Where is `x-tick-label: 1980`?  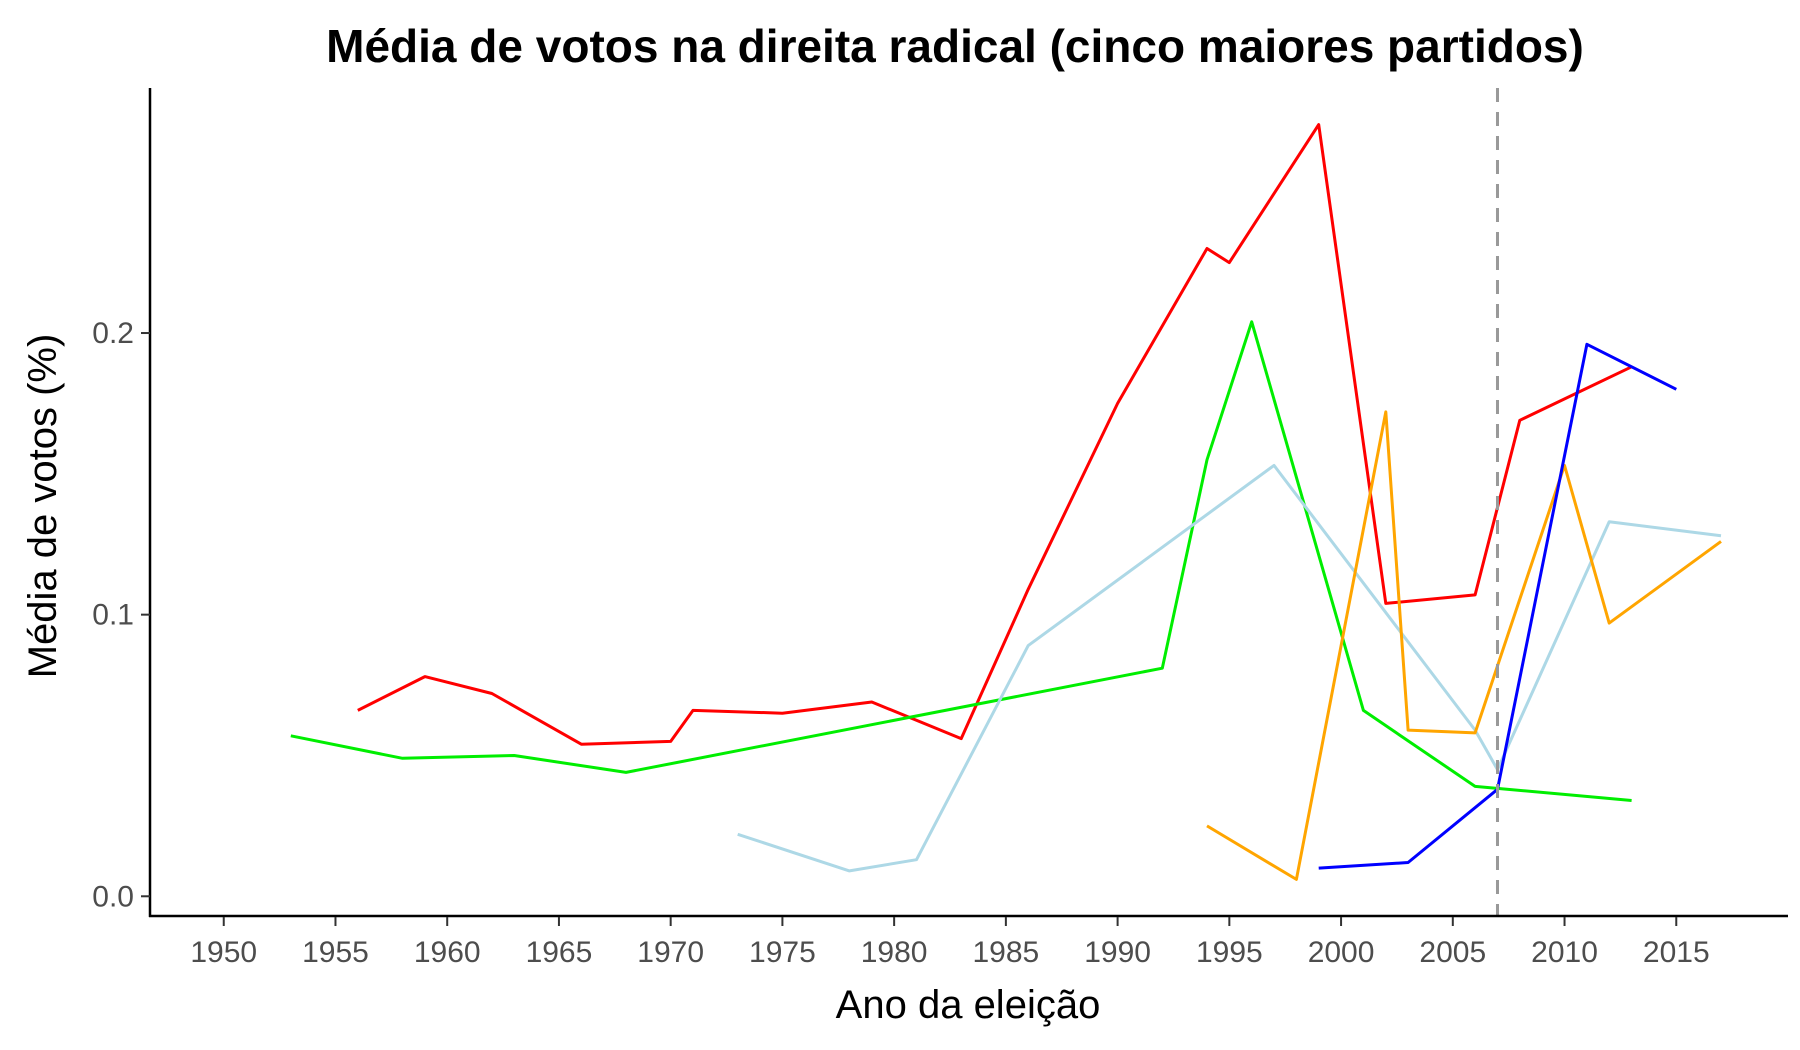
x-tick-label: 1980 is located at coordinates (894, 952).